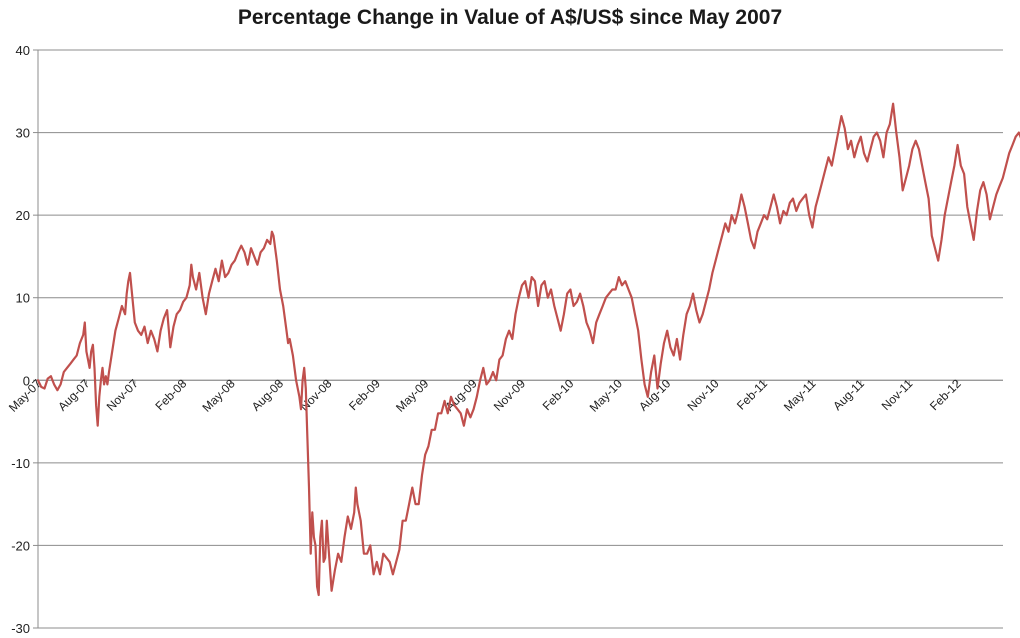 This screenshot has width=1020, height=638. What do you see at coordinates (945, 394) in the screenshot?
I see `x-tick-label: Feb-12` at bounding box center [945, 394].